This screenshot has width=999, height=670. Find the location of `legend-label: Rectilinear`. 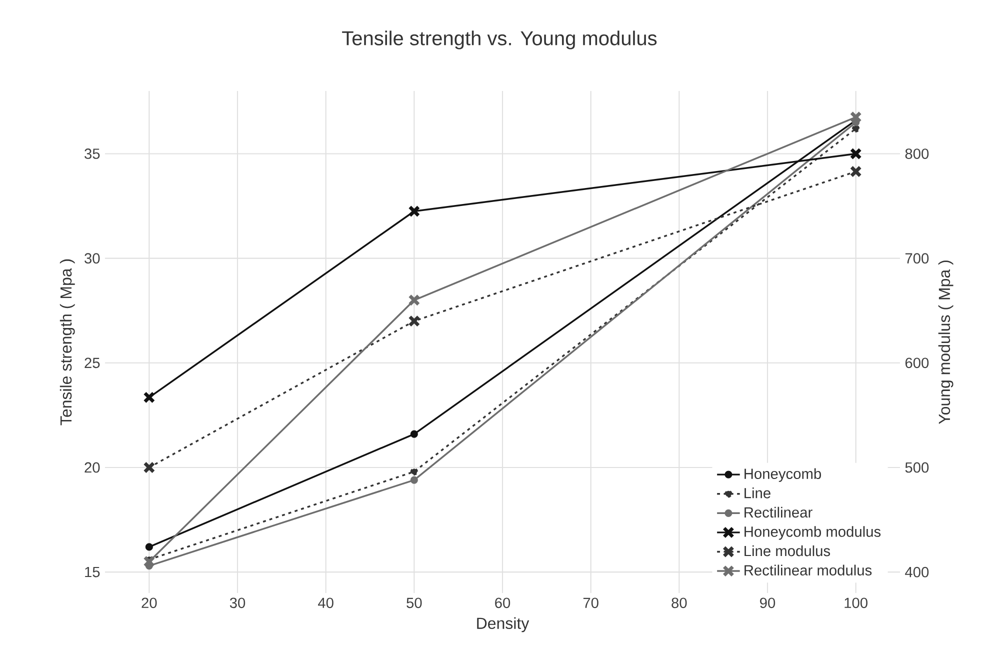

legend-label: Rectilinear is located at coordinates (778, 512).